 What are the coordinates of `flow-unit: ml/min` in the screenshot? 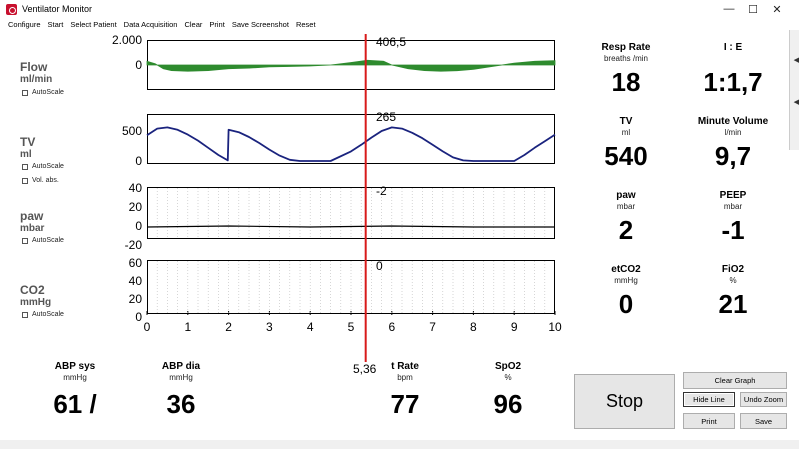 It's located at (36, 79).